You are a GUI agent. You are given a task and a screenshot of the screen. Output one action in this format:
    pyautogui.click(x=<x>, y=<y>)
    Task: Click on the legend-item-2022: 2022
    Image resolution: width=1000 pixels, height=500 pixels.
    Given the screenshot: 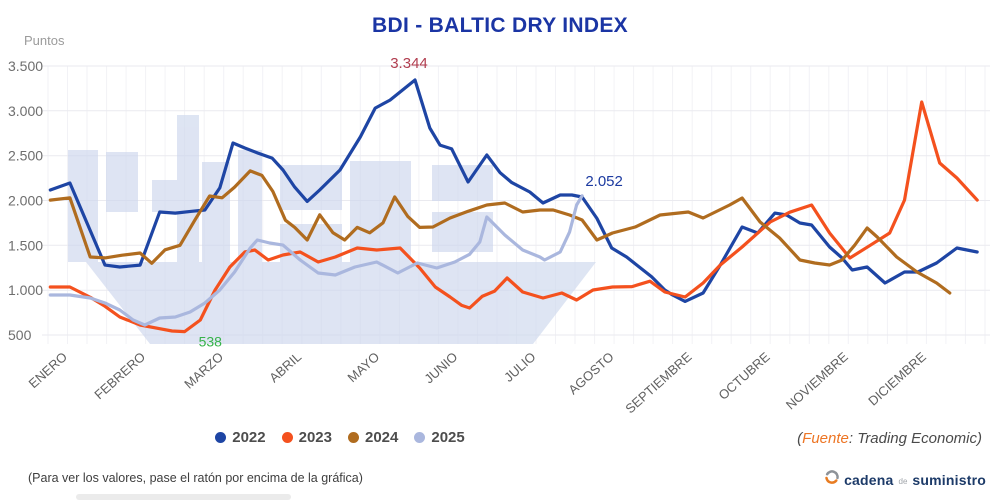 What is the action you would take?
    pyautogui.click(x=240, y=437)
    